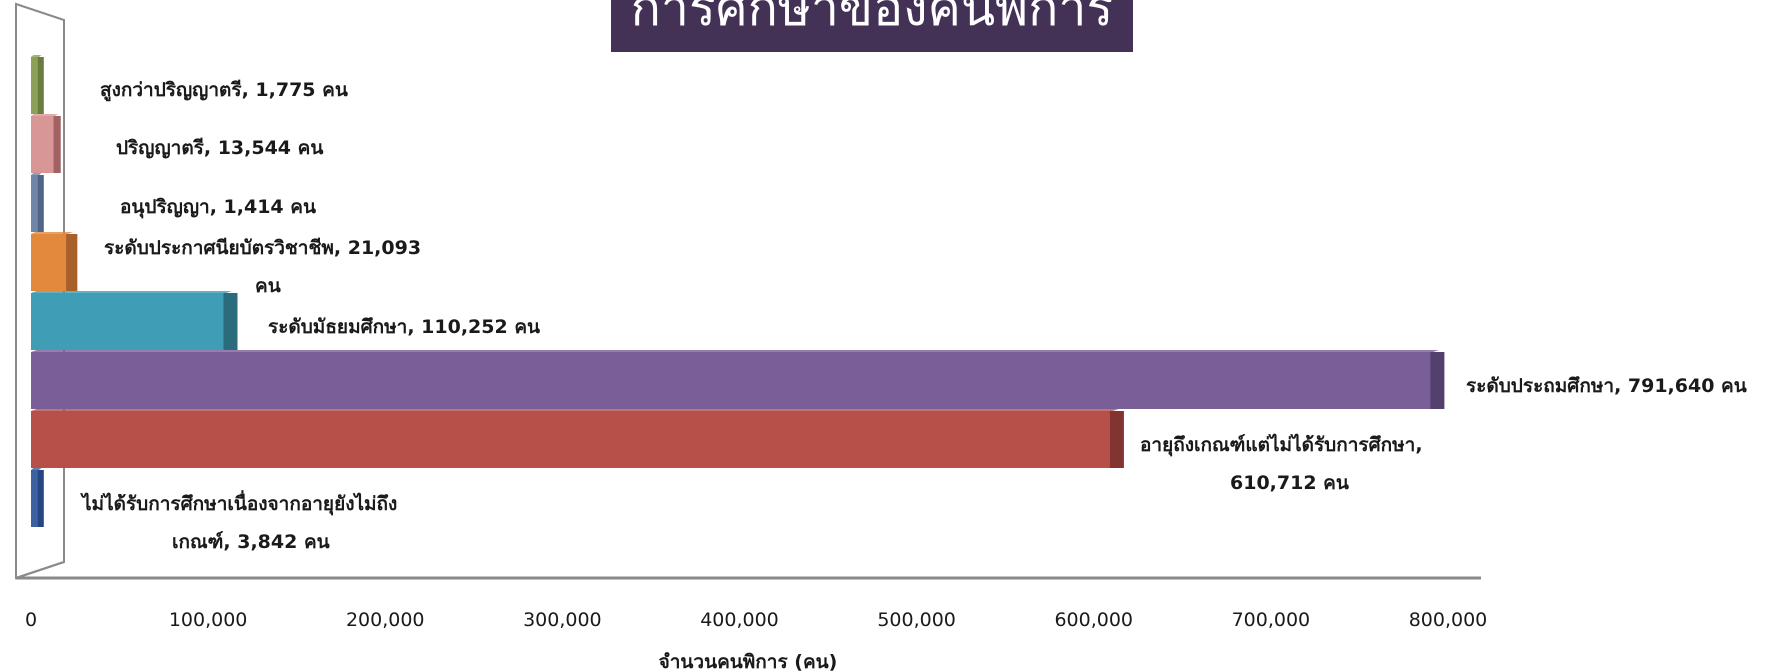 The width and height of the screenshot is (1771, 672). I want to click on x-tick-label-8: 700,000, so click(1271, 620).